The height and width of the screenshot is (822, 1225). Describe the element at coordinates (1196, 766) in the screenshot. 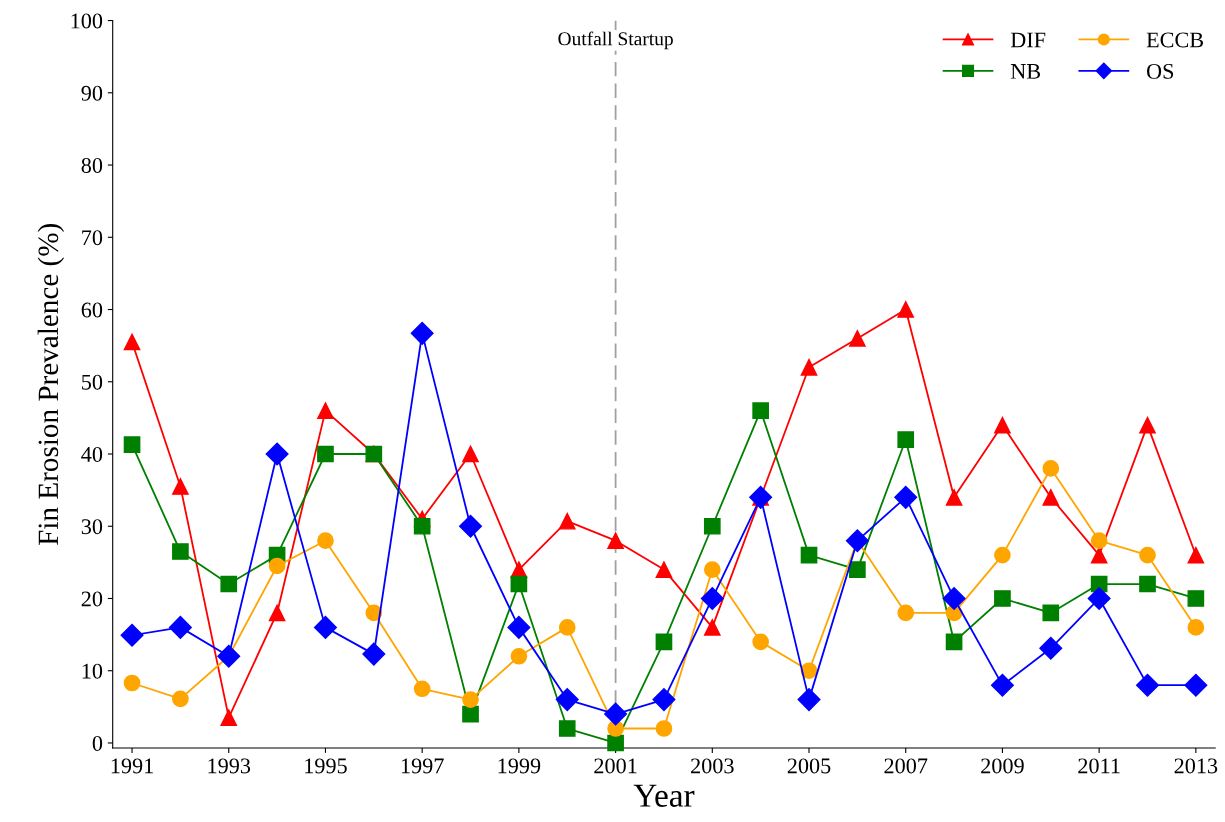

I see `x-tick-label: 2013` at that location.